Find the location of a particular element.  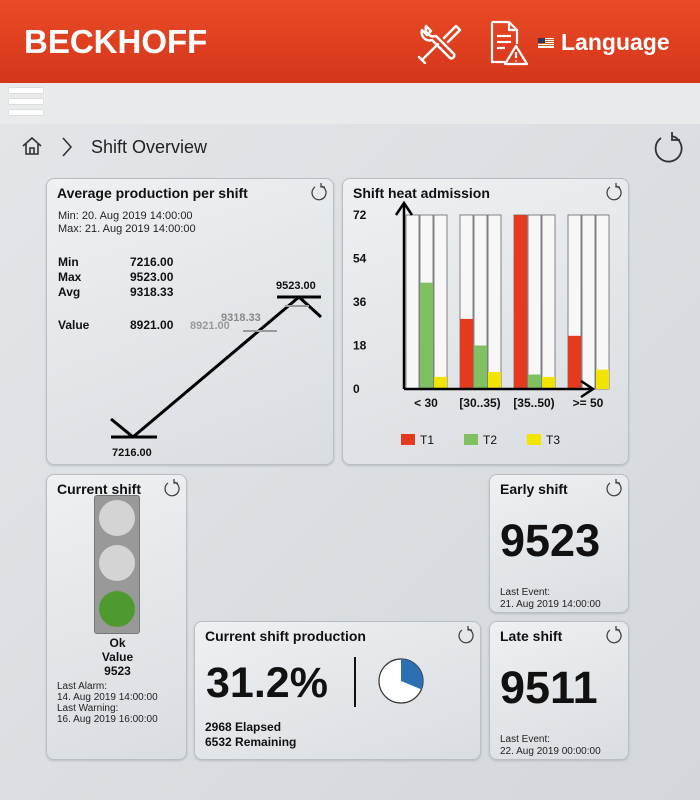

stat-label: Avg is located at coordinates (69, 292).